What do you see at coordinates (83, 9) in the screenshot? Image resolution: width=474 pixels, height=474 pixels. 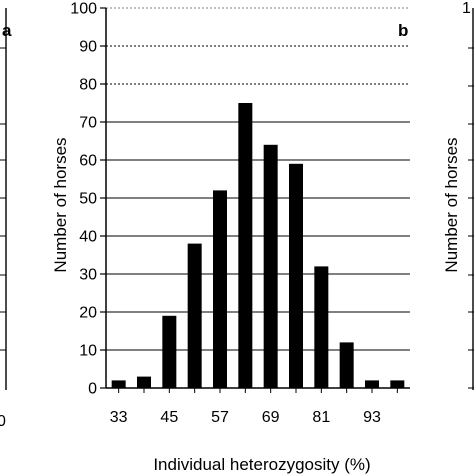 I see `y-tick-label-100: 100` at bounding box center [83, 9].